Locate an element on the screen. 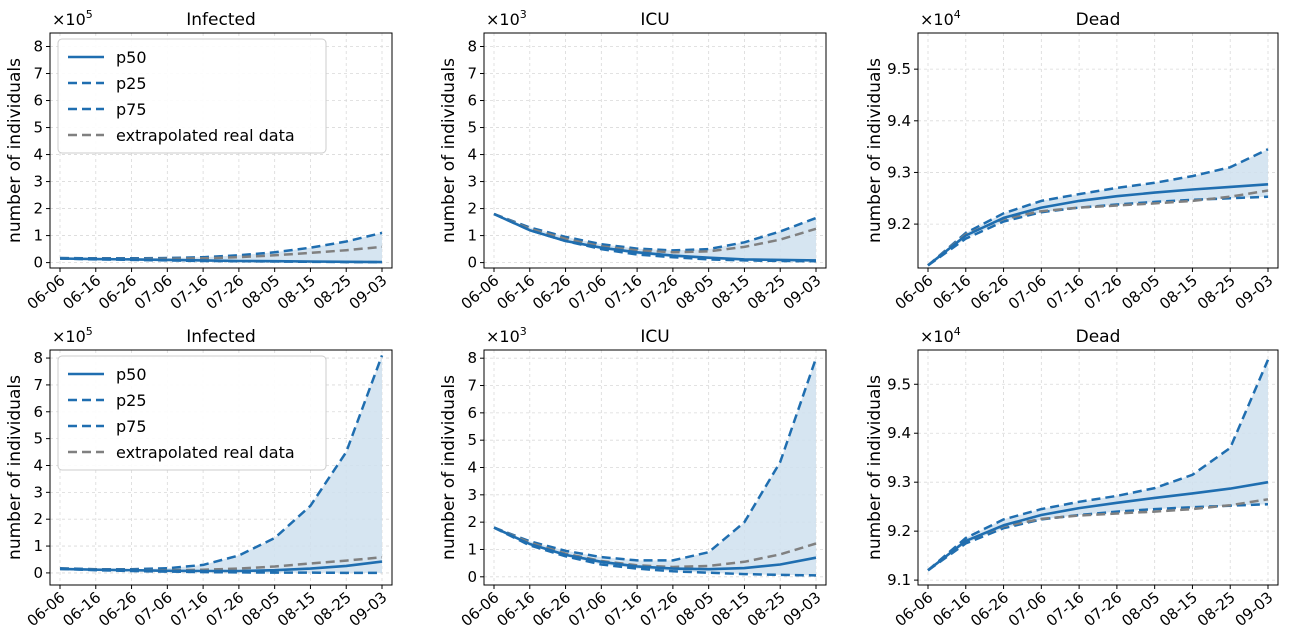  legend-label: extrapolated real data is located at coordinates (205, 135).